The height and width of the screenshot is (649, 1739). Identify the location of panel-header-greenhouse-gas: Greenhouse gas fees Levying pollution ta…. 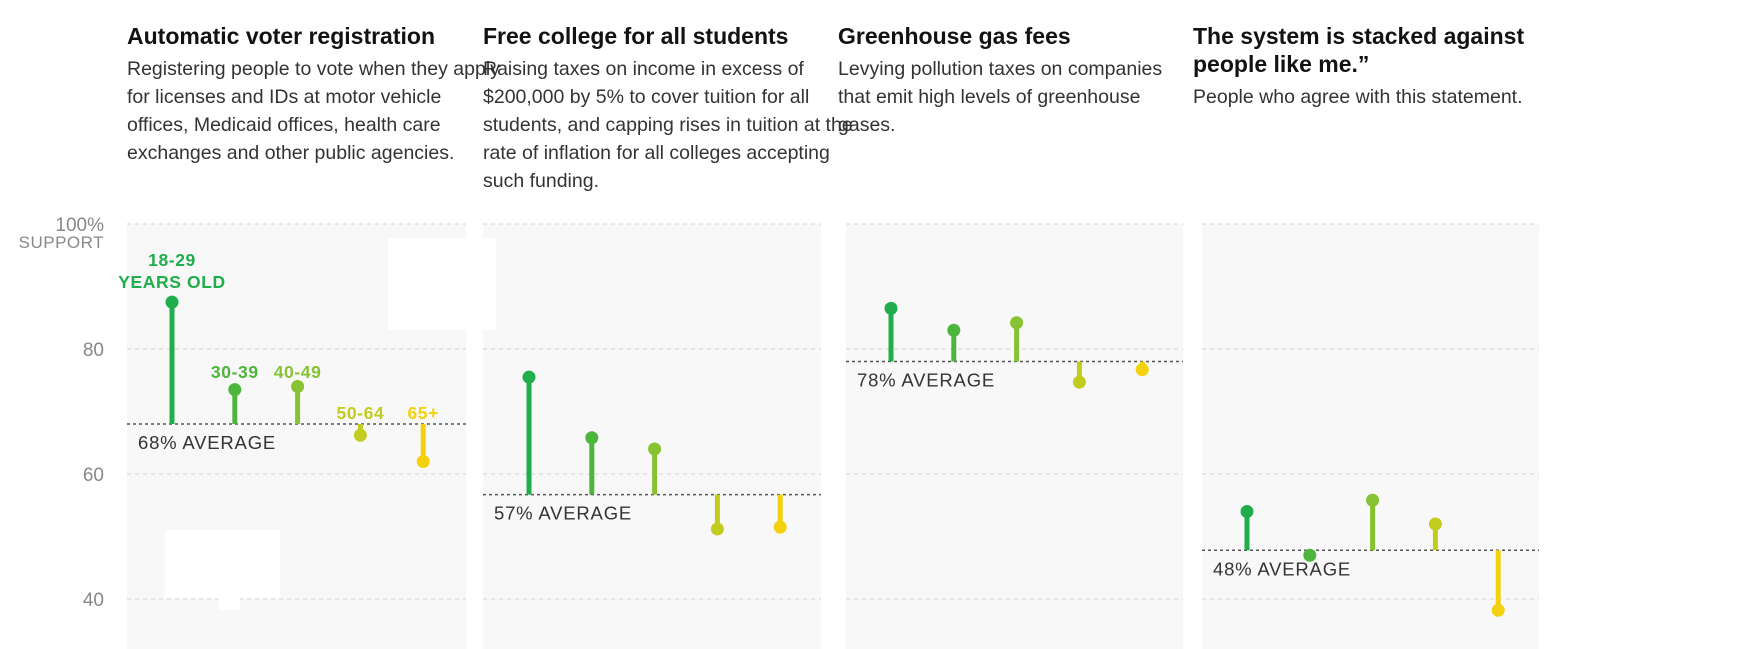
(1013, 80).